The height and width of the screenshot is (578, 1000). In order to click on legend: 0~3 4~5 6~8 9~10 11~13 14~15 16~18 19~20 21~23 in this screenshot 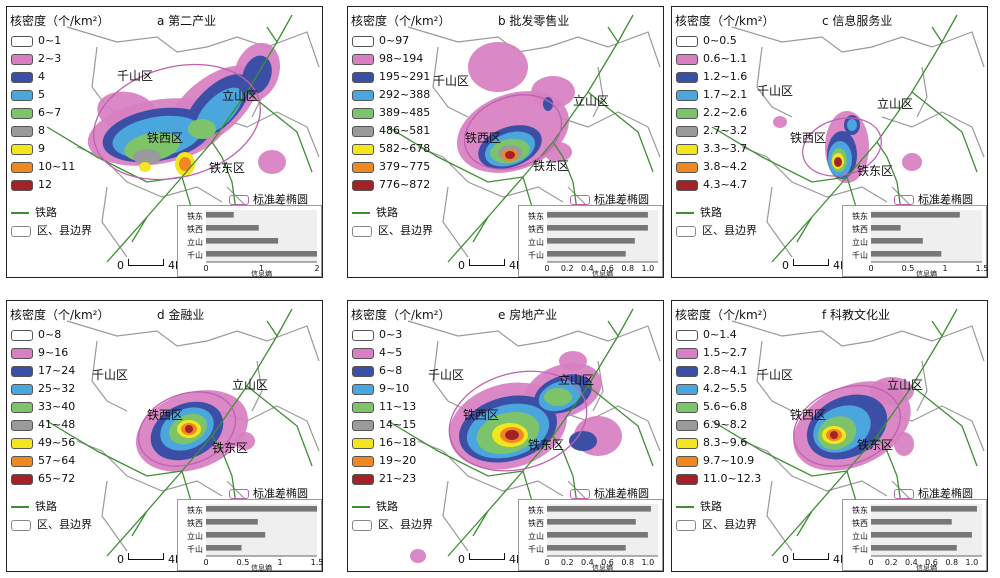, I will do `click(384, 408)`.